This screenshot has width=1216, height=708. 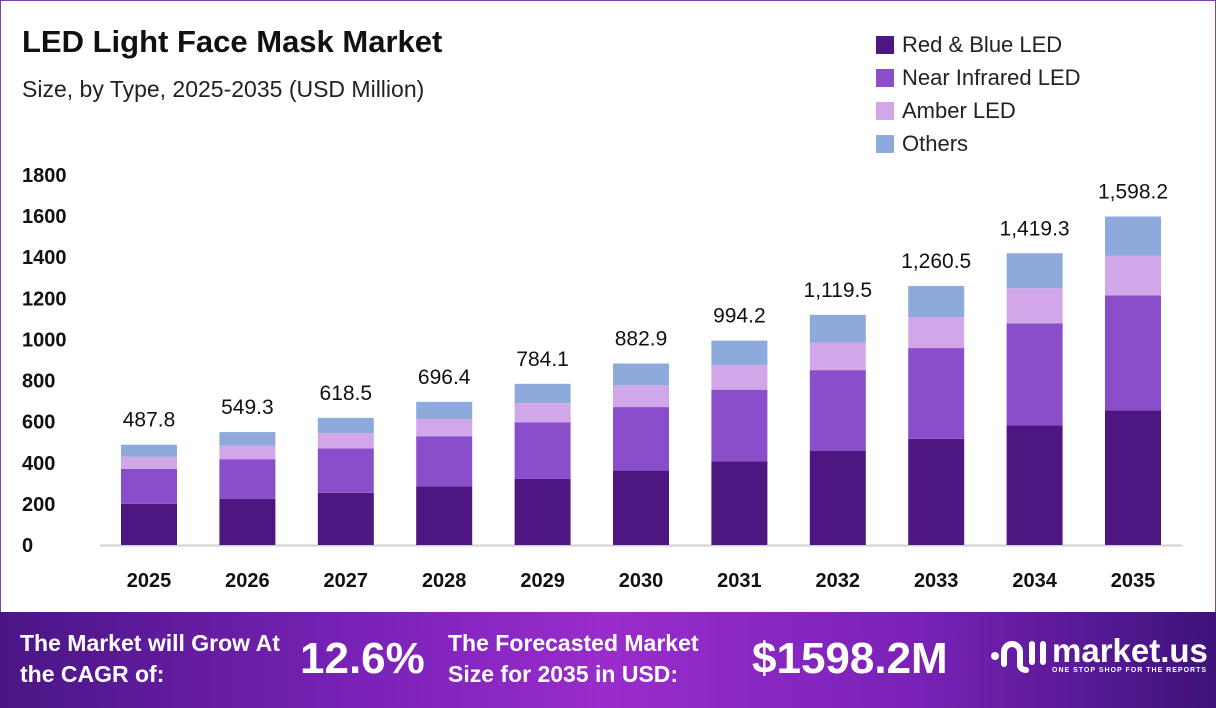 What do you see at coordinates (44, 217) in the screenshot?
I see `y-tick-label: 1600` at bounding box center [44, 217].